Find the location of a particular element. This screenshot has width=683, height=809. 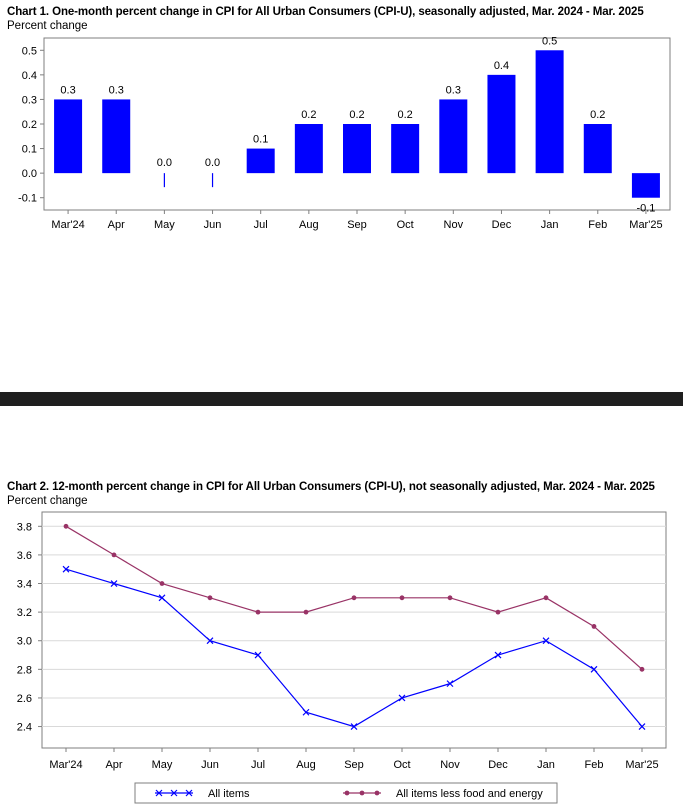

chart1-x-tick-label: Sep is located at coordinates (357, 225).